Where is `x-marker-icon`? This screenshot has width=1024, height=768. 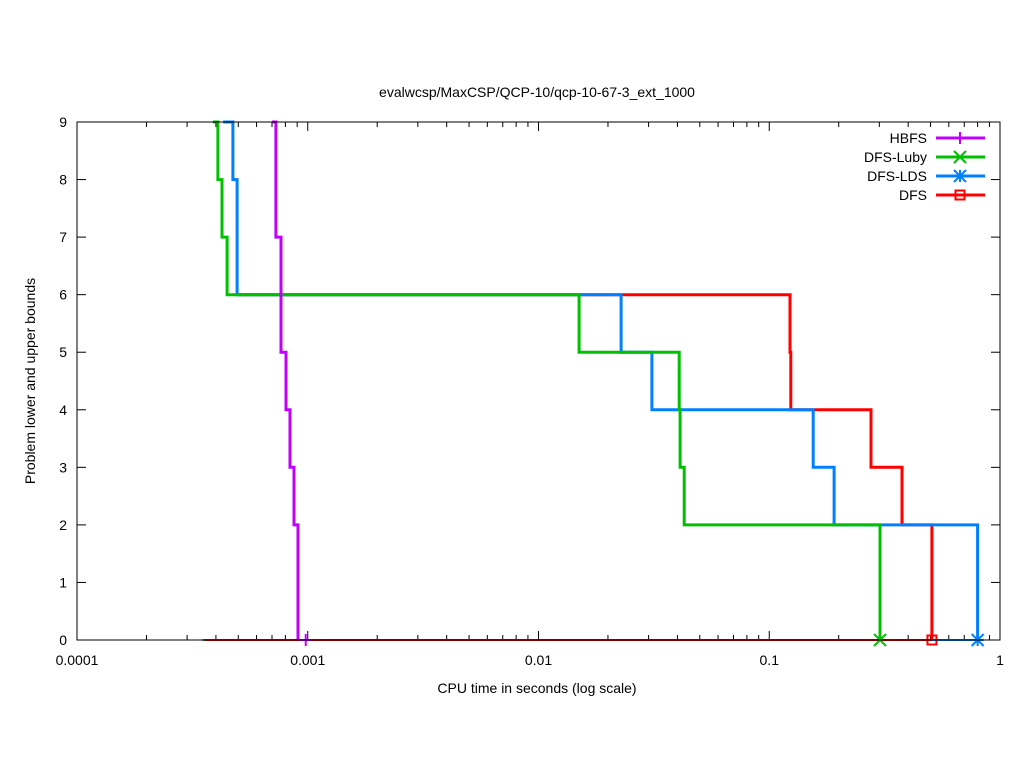
x-marker-icon is located at coordinates (960, 157).